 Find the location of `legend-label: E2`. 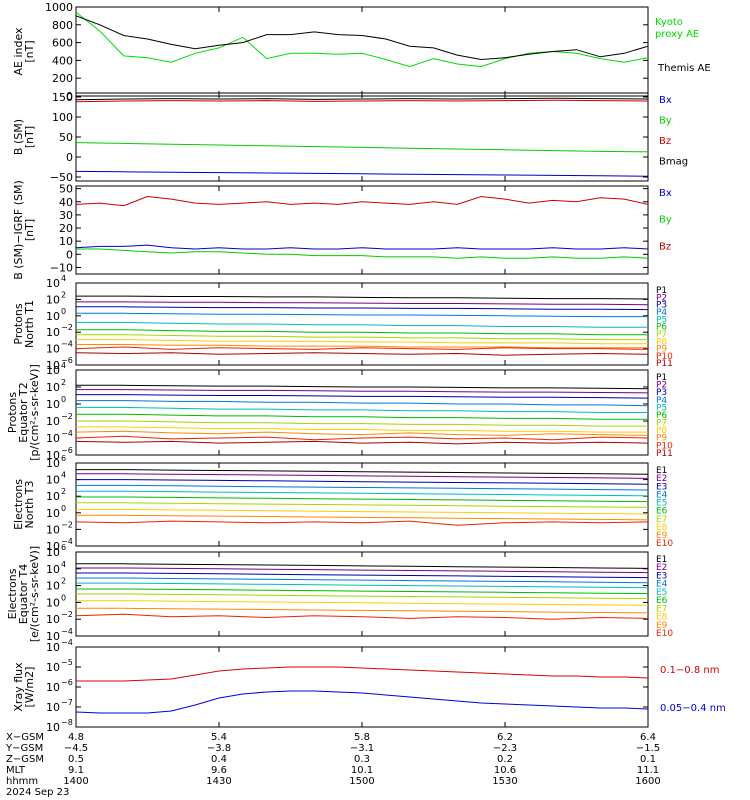

legend-label: E2 is located at coordinates (661, 568).